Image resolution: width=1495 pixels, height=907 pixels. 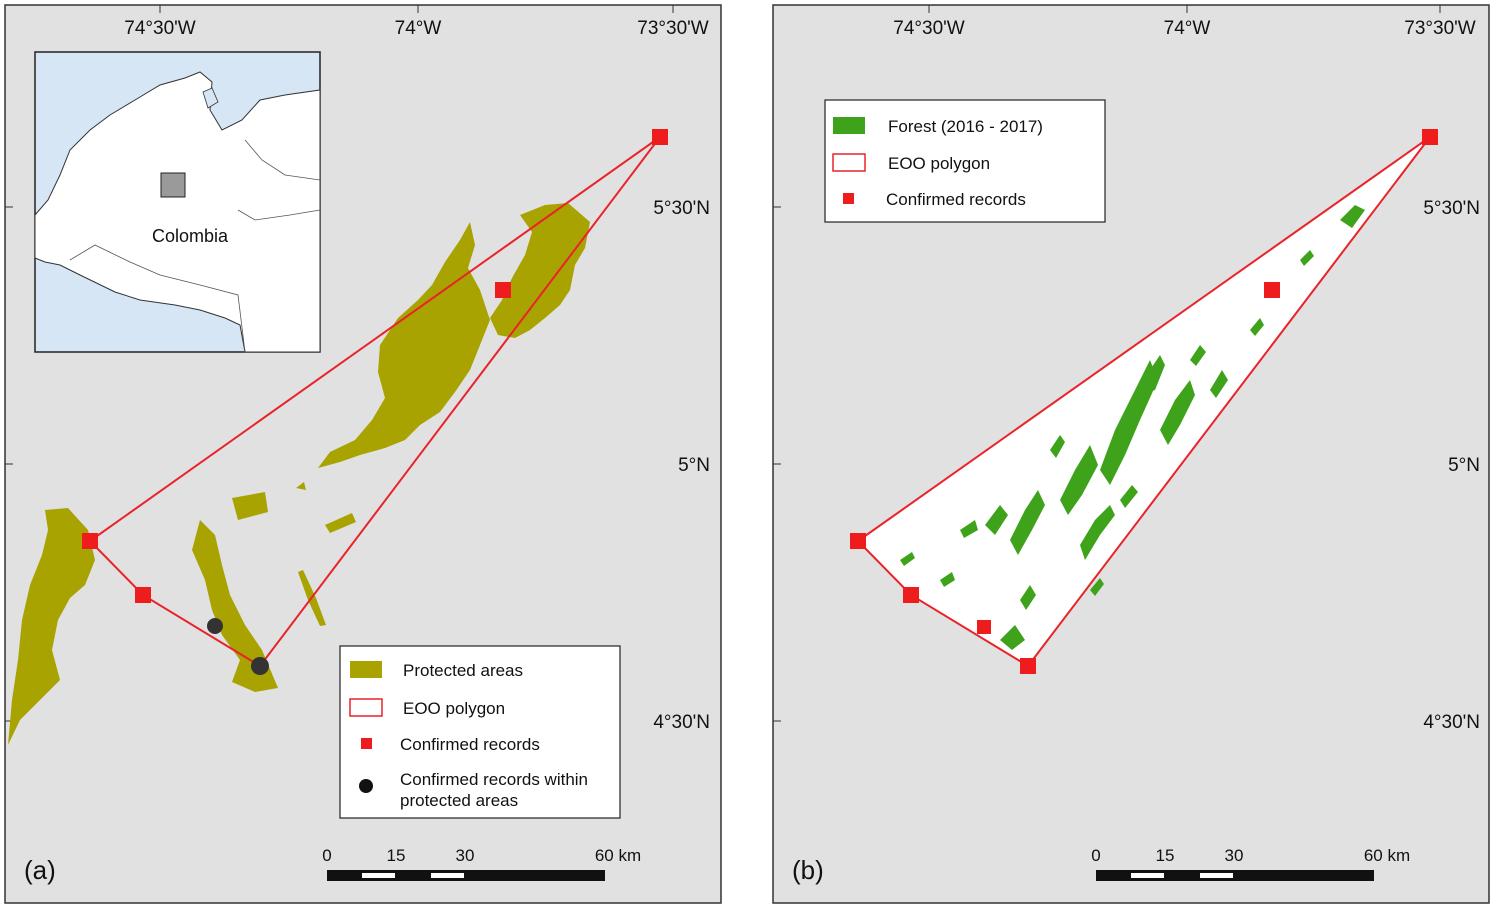 What do you see at coordinates (418, 28) in the screenshot?
I see `lon-tick-a-2: 74°W` at bounding box center [418, 28].